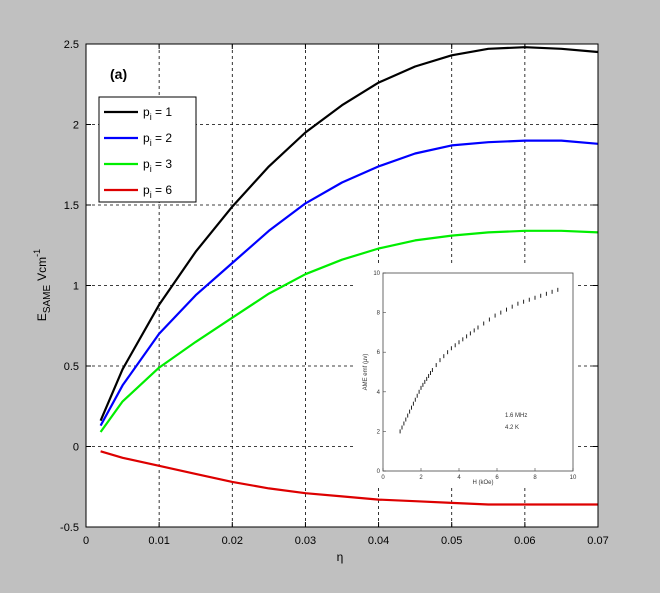  Describe the element at coordinates (158, 541) in the screenshot. I see `x-tick-label: 0.01` at that location.